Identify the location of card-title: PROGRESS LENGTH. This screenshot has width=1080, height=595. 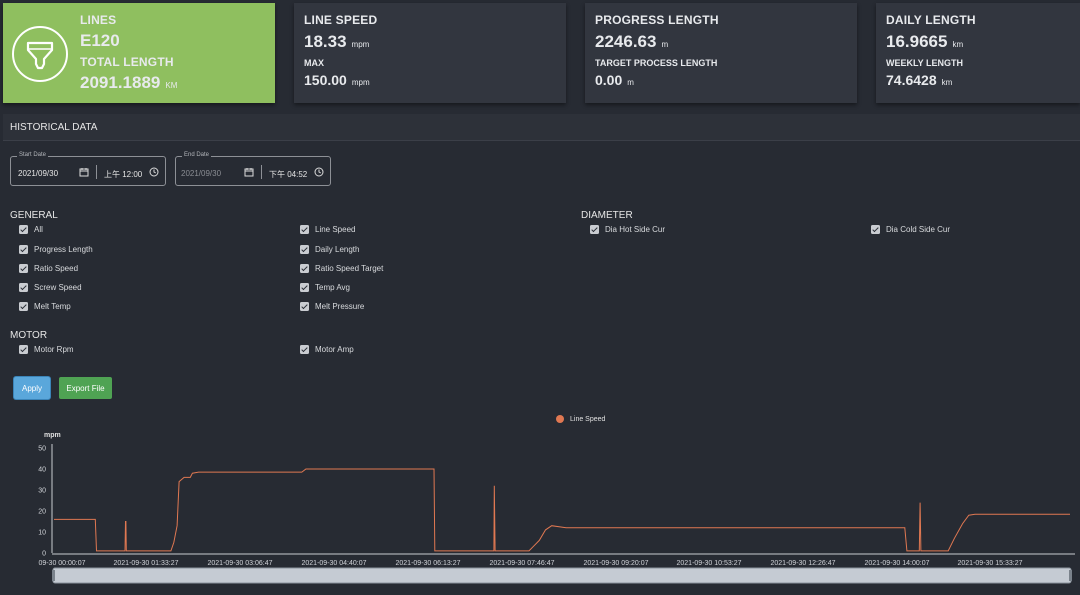
(657, 20).